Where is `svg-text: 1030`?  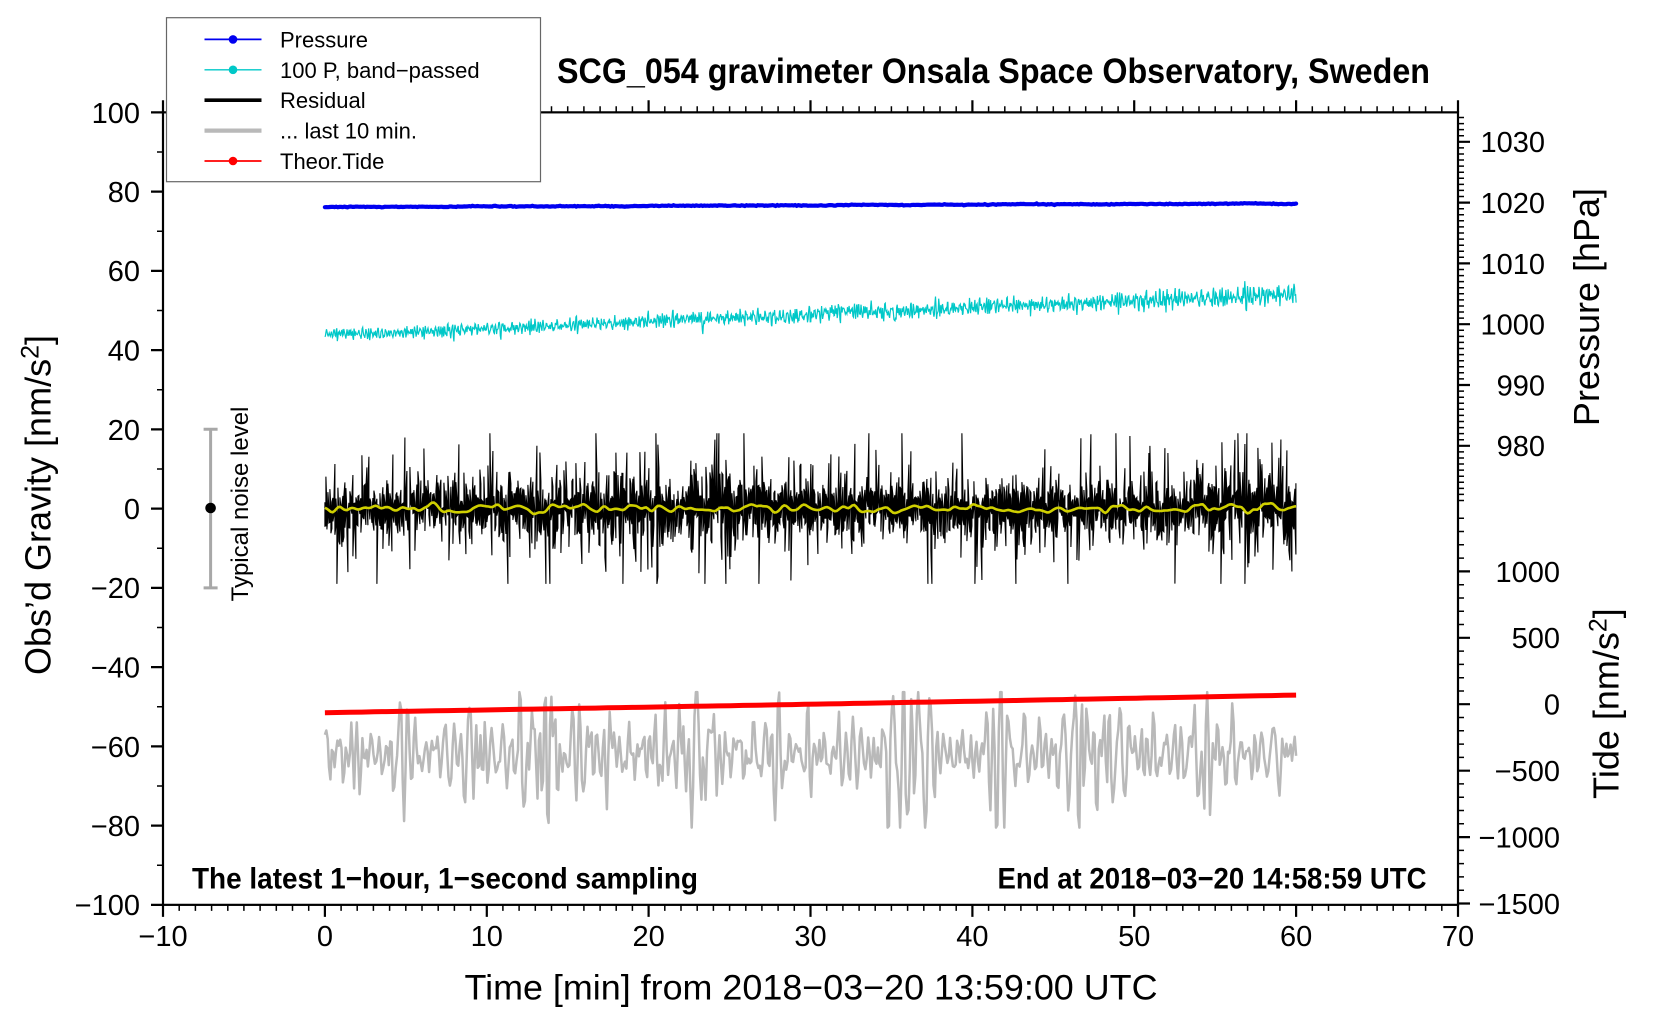
svg-text: 1030 is located at coordinates (1512, 143).